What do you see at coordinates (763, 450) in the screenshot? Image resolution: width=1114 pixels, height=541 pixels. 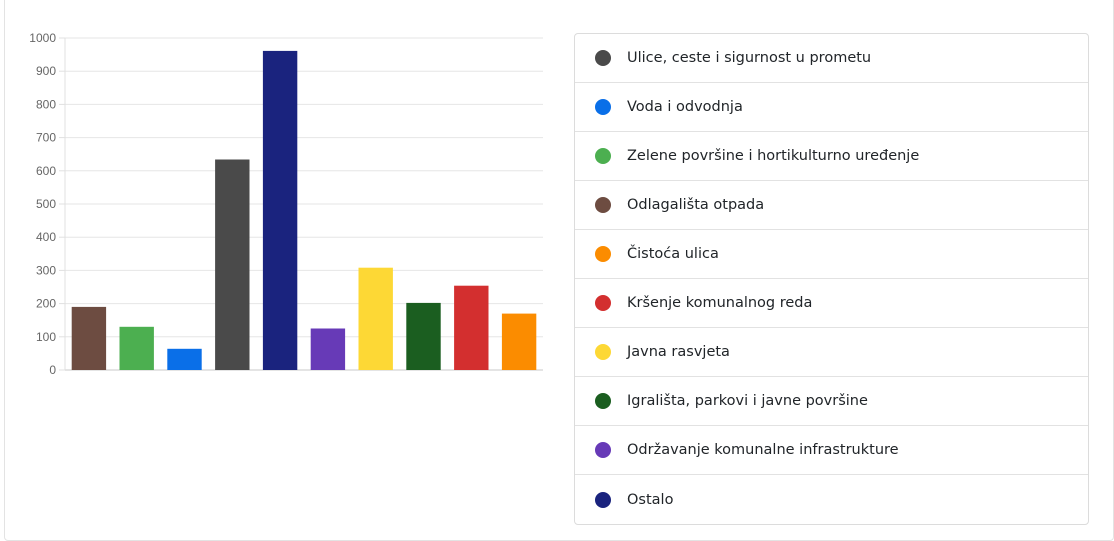 I see `legend-label: Održavanje komunalne infrastrukture` at bounding box center [763, 450].